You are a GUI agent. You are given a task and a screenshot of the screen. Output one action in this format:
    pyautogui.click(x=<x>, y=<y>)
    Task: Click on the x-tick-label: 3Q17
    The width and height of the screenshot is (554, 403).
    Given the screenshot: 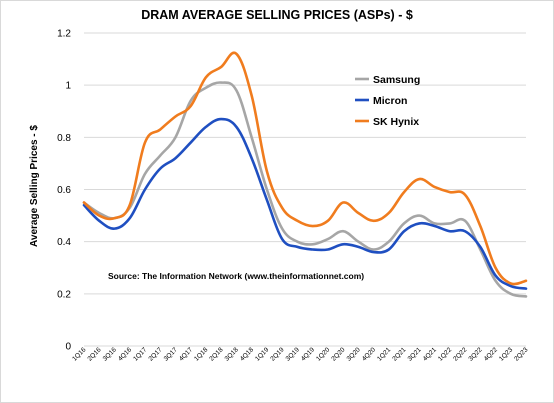 What is the action you would take?
    pyautogui.click(x=171, y=354)
    